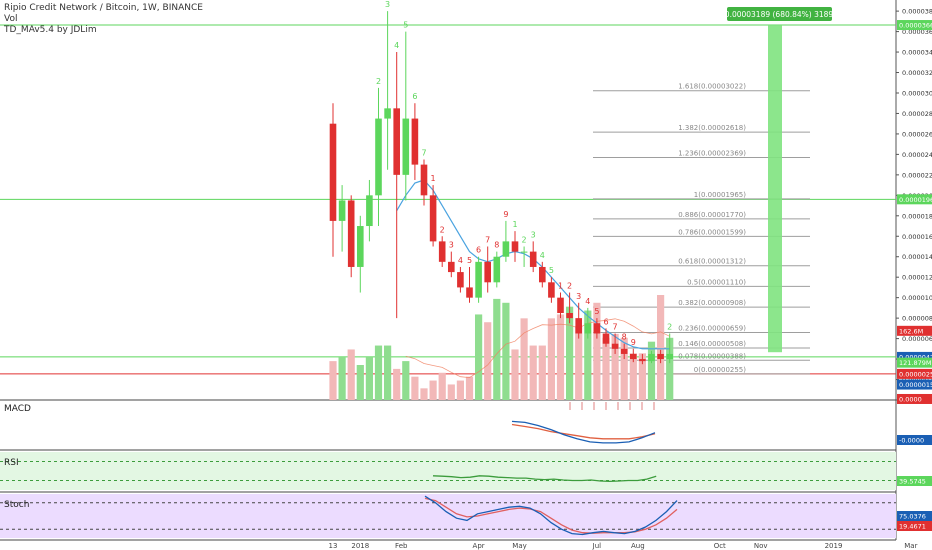  What do you see at coordinates (623, 546) in the screenshot?
I see `time-axis: 132018FebAprMayJulAugOctNov2019MarMi` at bounding box center [623, 546].